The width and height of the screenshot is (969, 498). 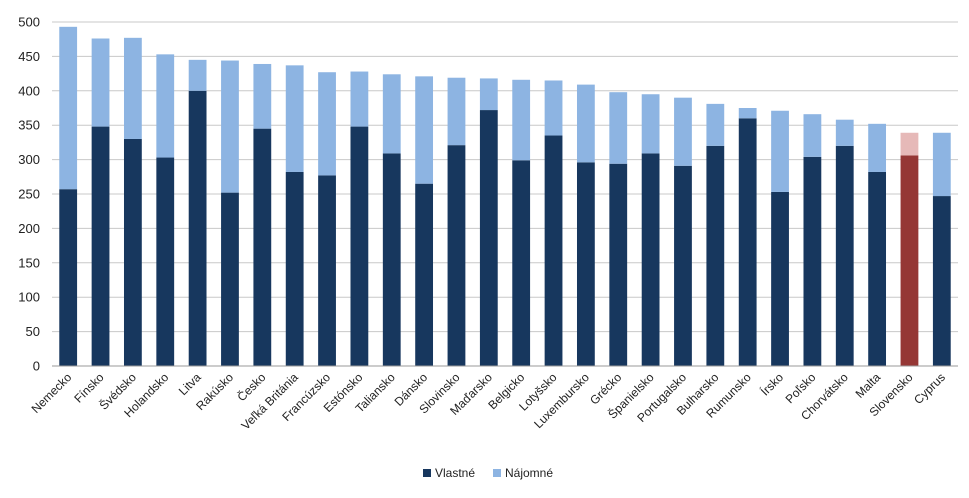 I want to click on y-tick-label: 50, so click(x=33, y=331).